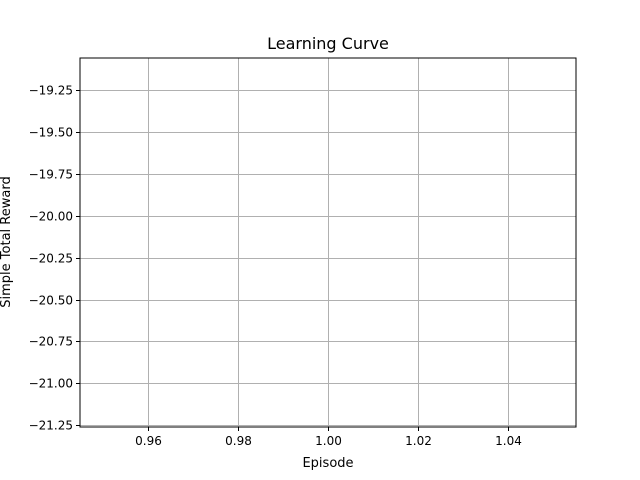  Describe the element at coordinates (508, 441) in the screenshot. I see `x-tick-label: 1.04` at that location.